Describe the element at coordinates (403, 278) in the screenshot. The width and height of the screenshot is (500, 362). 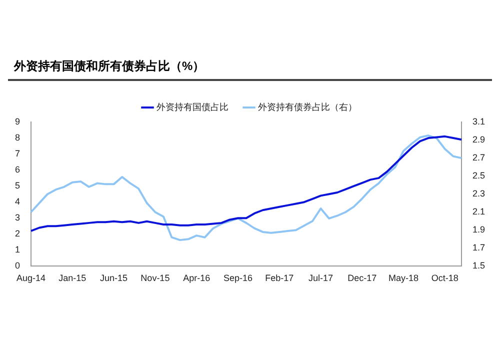
I see `x-tick-label: May-18` at that location.